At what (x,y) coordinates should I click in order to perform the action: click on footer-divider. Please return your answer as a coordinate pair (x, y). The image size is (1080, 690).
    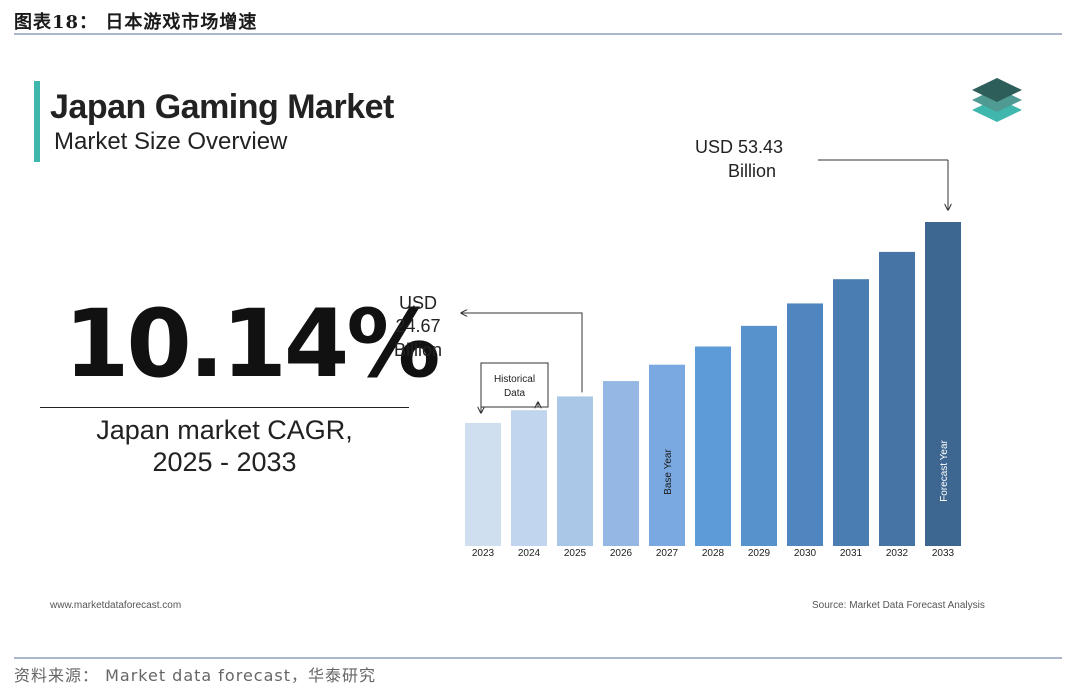
    Looking at the image, I should click on (538, 658).